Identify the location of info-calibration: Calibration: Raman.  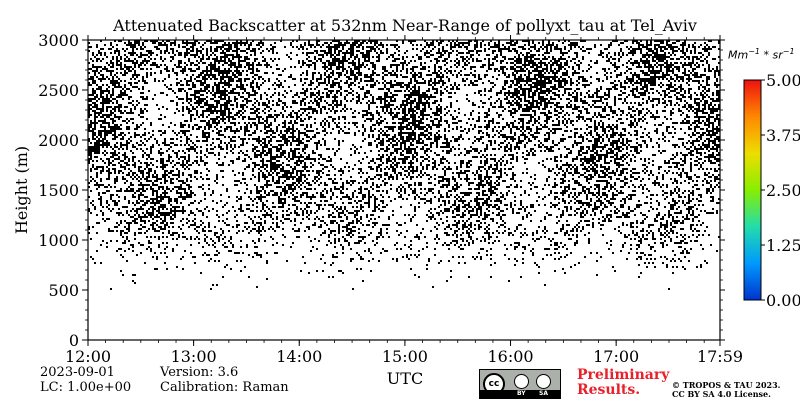
(224, 387).